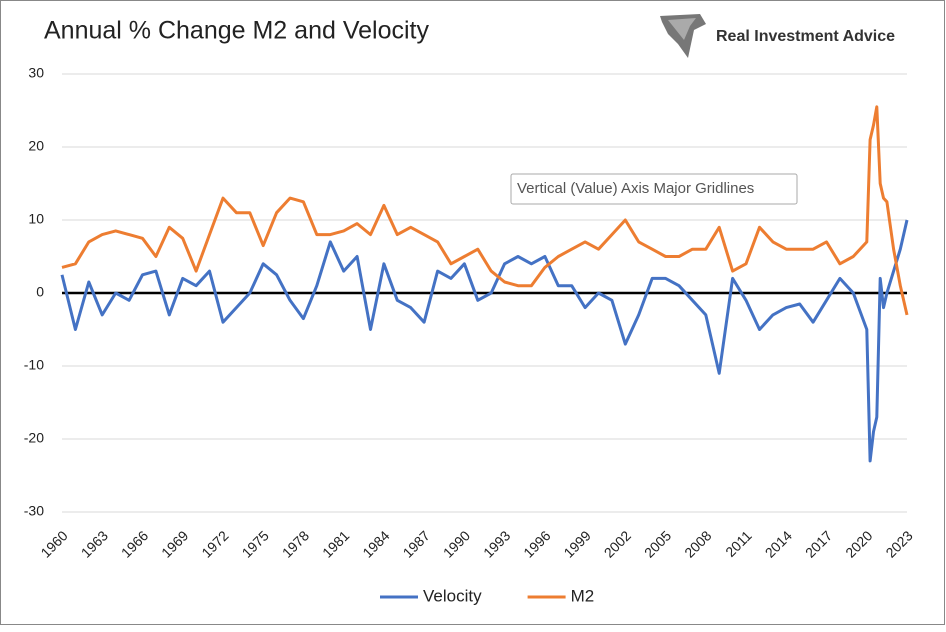  I want to click on y-tick-label: -30, so click(34, 511).